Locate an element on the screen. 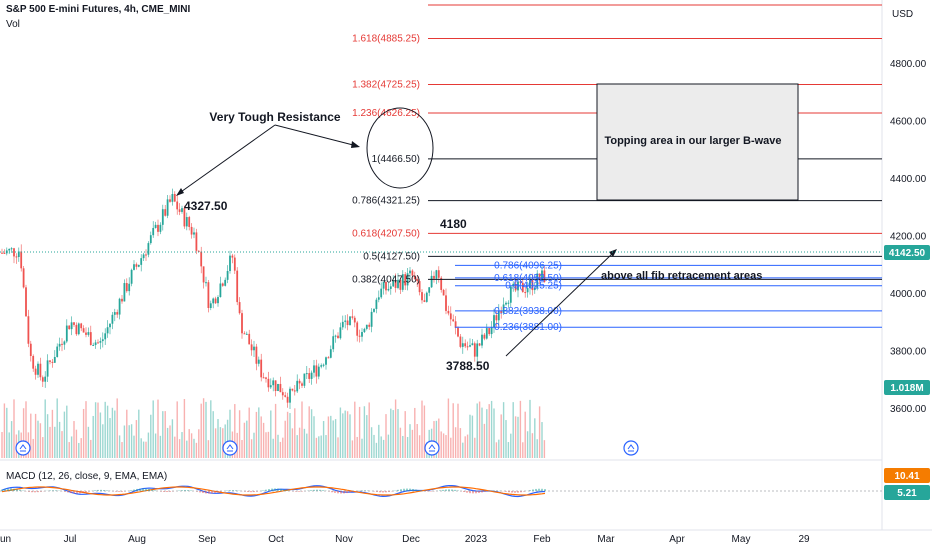  x-tick-label: Mar is located at coordinates (606, 539).